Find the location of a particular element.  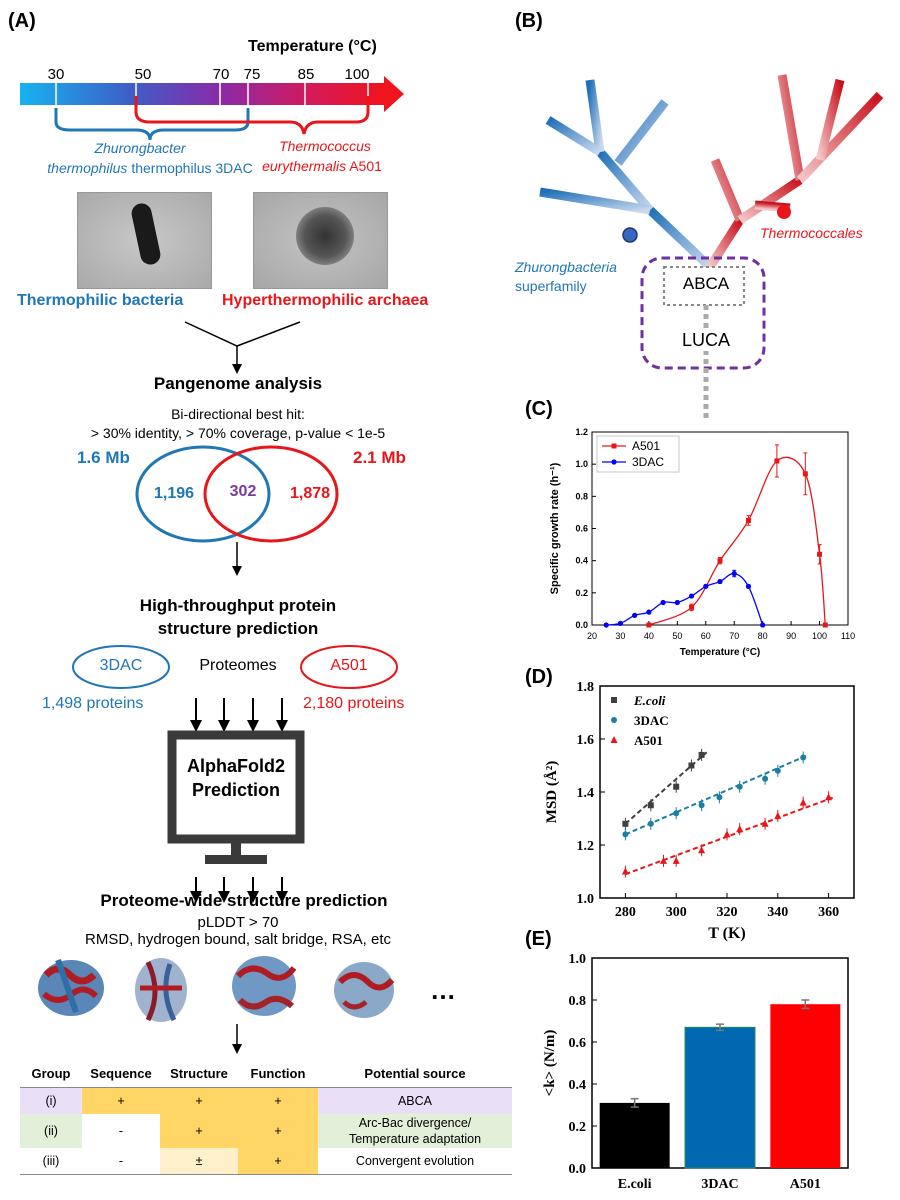

tick-50: 50 is located at coordinates (143, 74).